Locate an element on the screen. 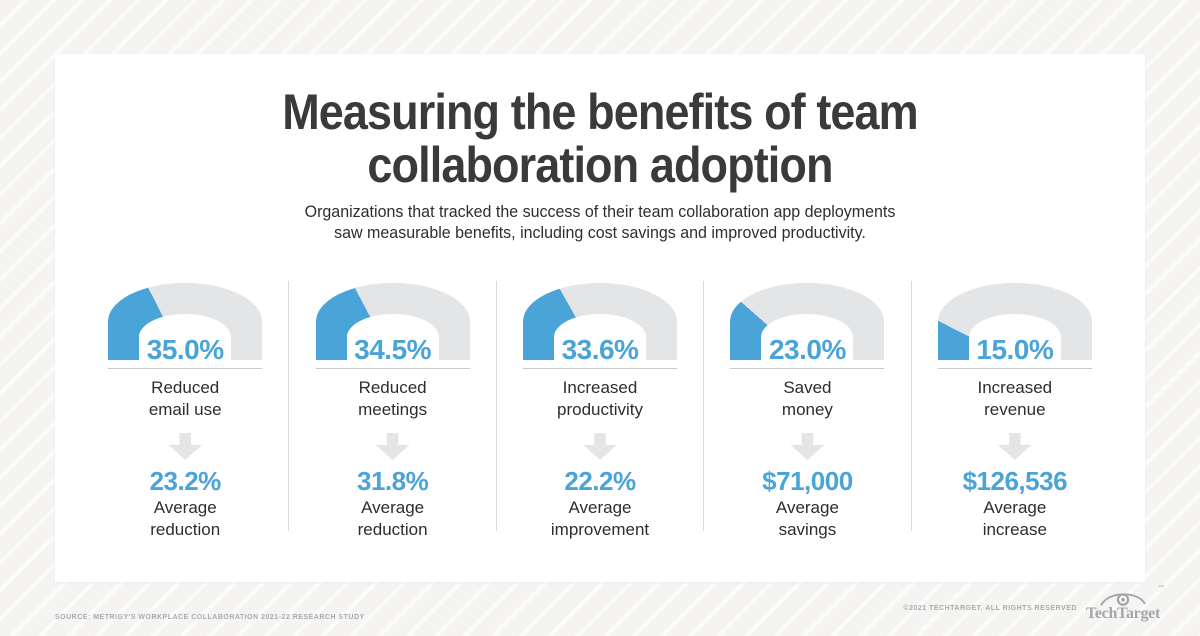 The height and width of the screenshot is (636, 1200). copyright-text: ©2021 TECHTARGET. ALL RIGHTS RESERVED is located at coordinates (990, 608).